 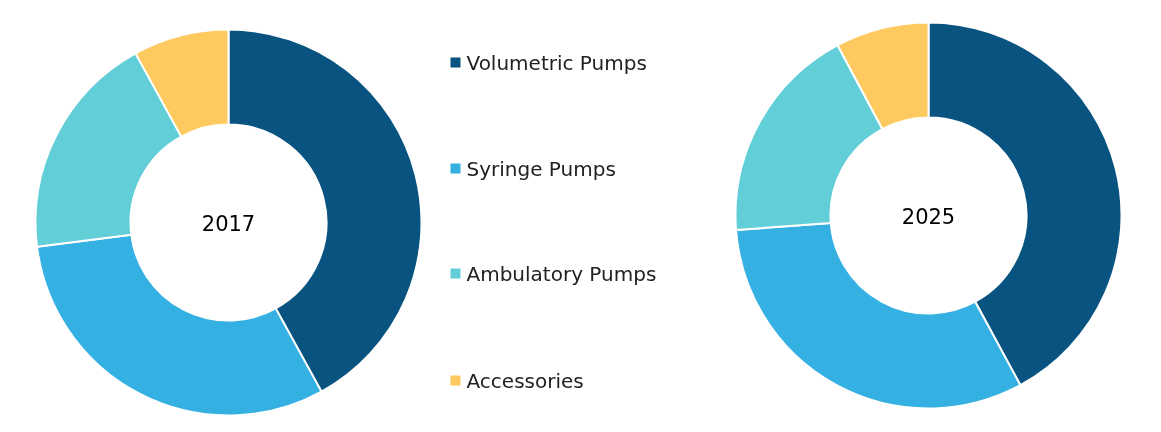 What do you see at coordinates (556, 62) in the screenshot?
I see `legend-label: Volumetric Pumps` at bounding box center [556, 62].